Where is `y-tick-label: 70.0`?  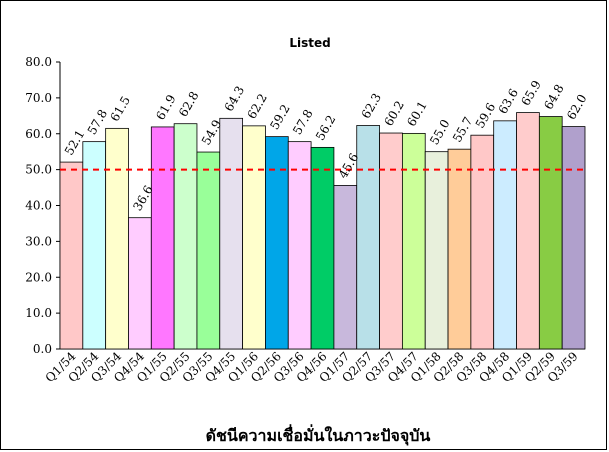
y-tick-label: 70.0 is located at coordinates (38, 98).